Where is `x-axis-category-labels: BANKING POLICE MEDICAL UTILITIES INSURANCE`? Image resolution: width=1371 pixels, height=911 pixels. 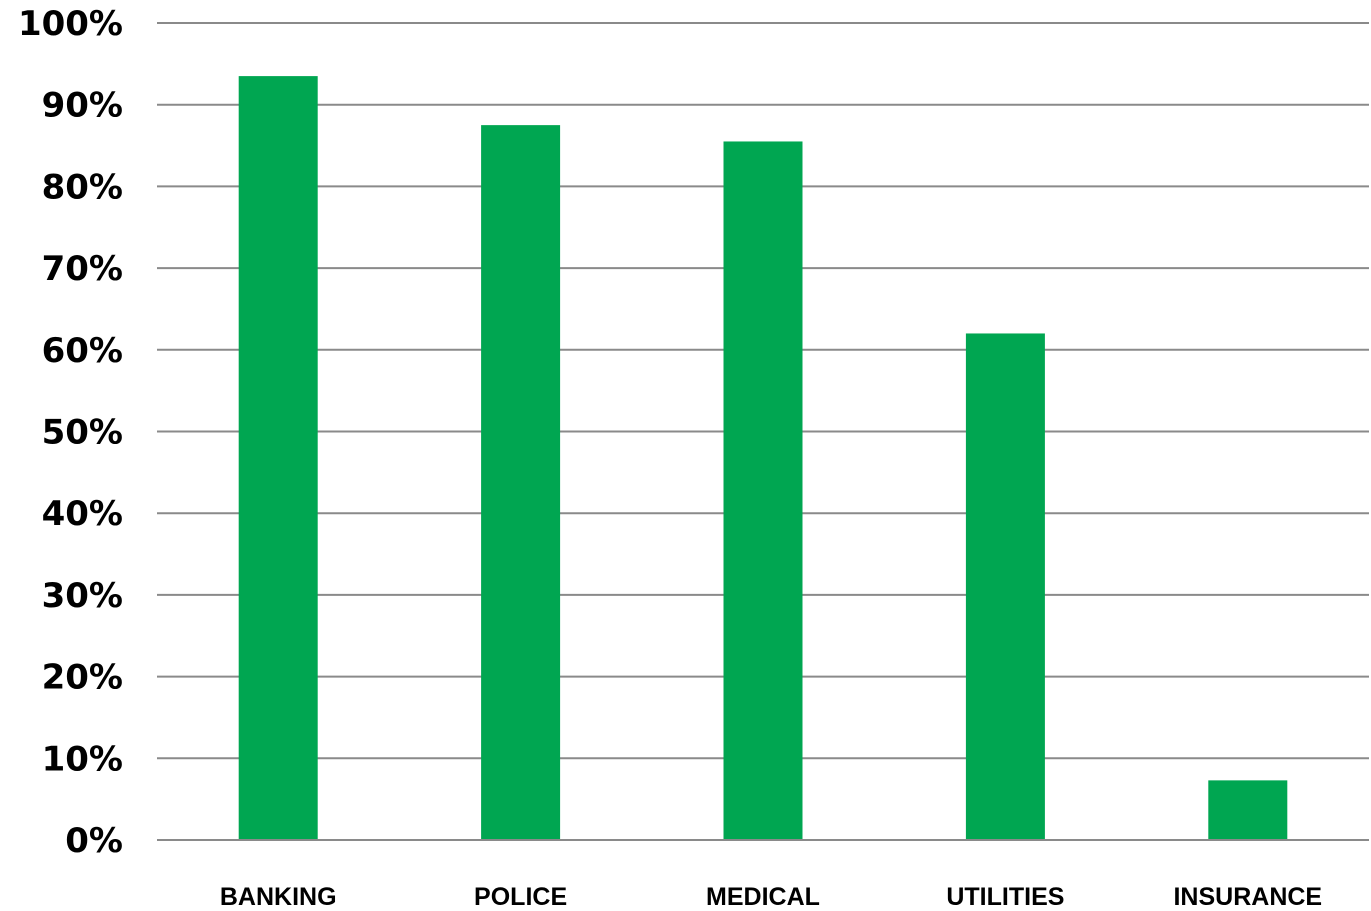 x-axis-category-labels: BANKING POLICE MEDICAL UTILITIES INSURANCE is located at coordinates (771, 897).